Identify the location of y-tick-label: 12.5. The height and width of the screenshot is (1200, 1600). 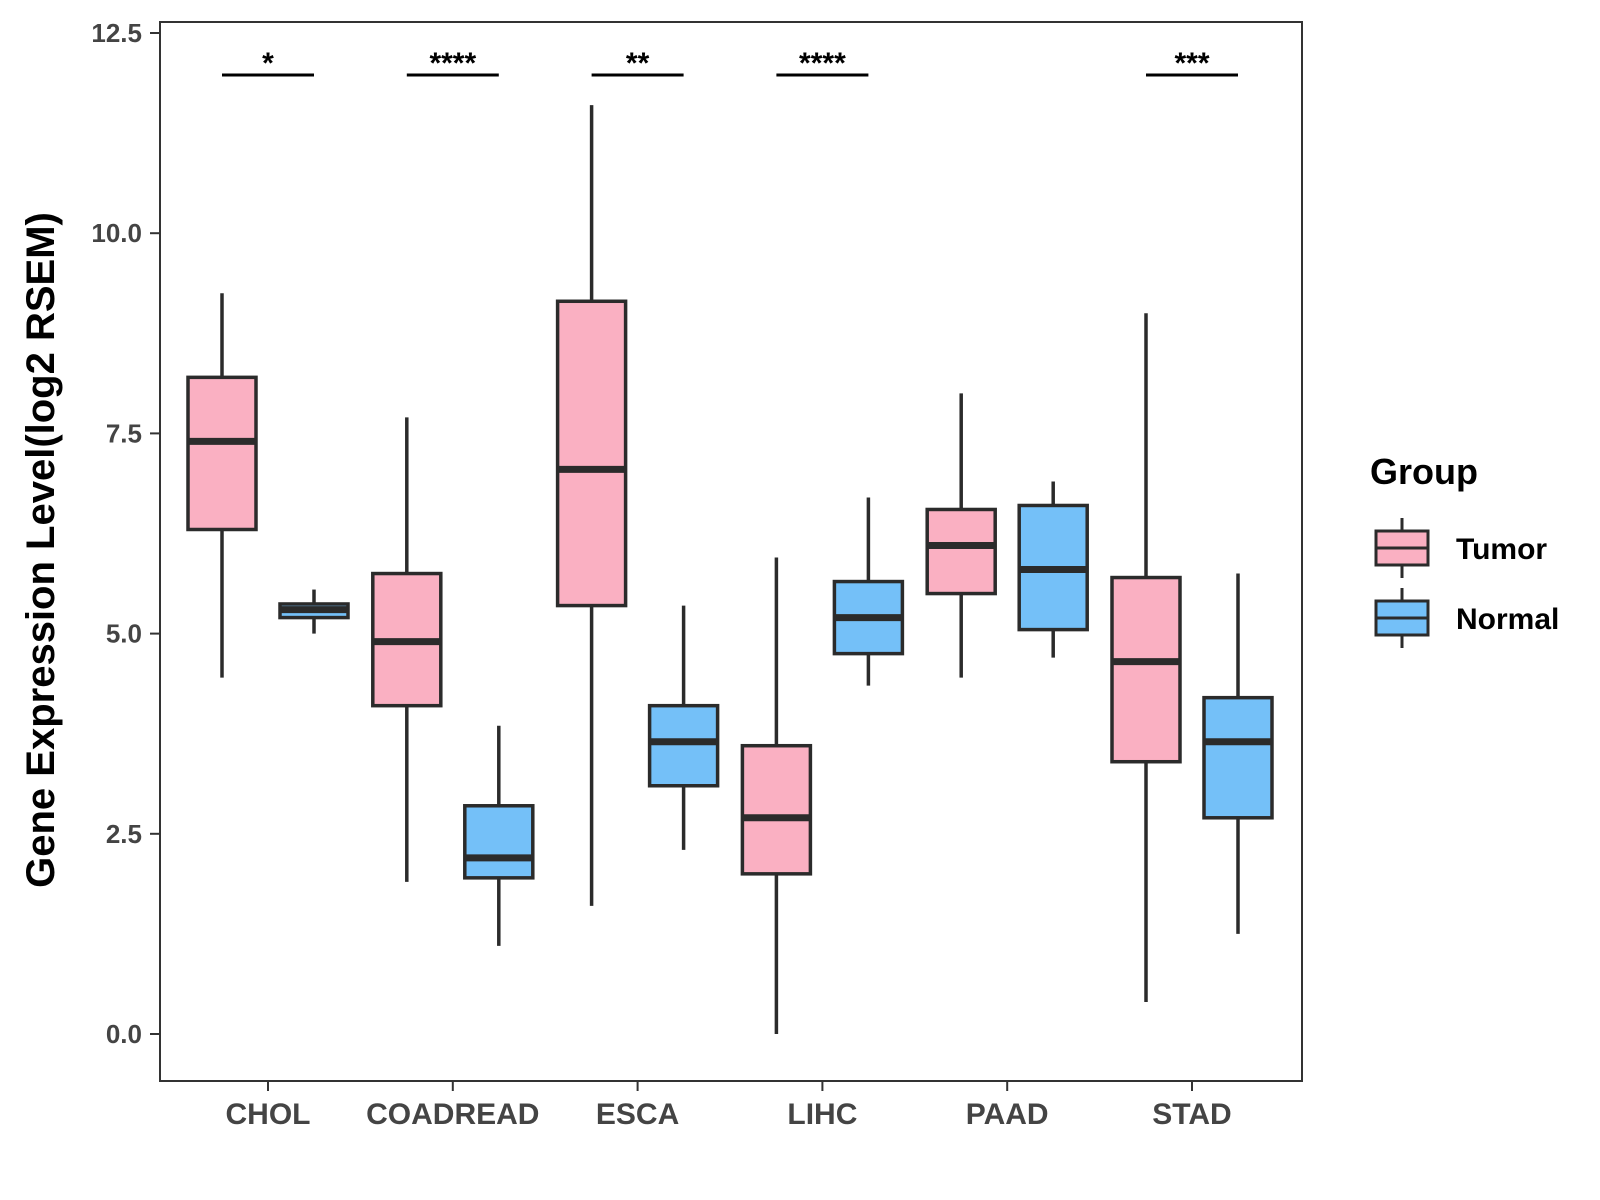
(116, 33).